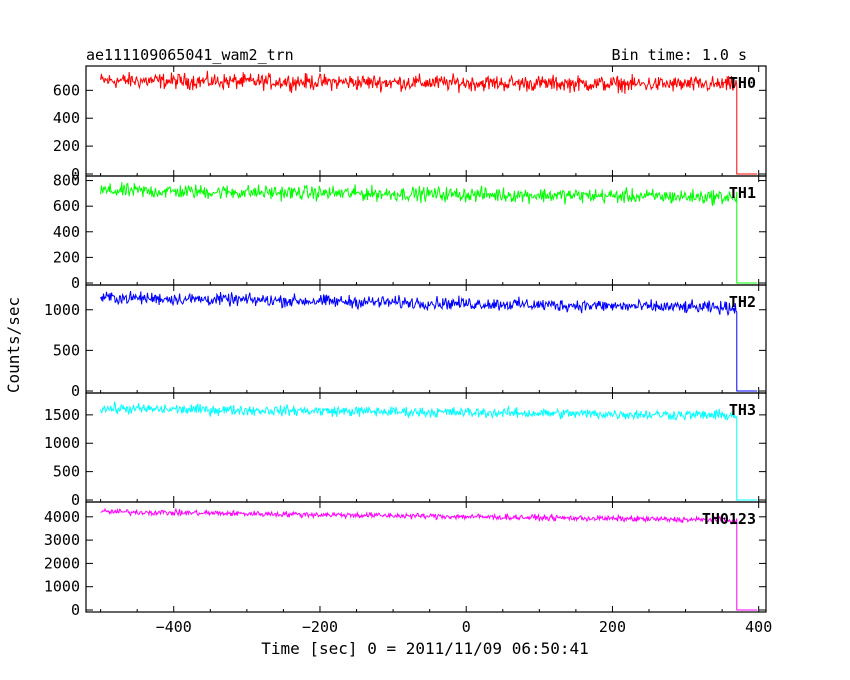 This screenshot has height=680, width=850. I want to click on x-axis-title: Time [sec] 0 = 2011/11/09 06:50:41, so click(425, 648).